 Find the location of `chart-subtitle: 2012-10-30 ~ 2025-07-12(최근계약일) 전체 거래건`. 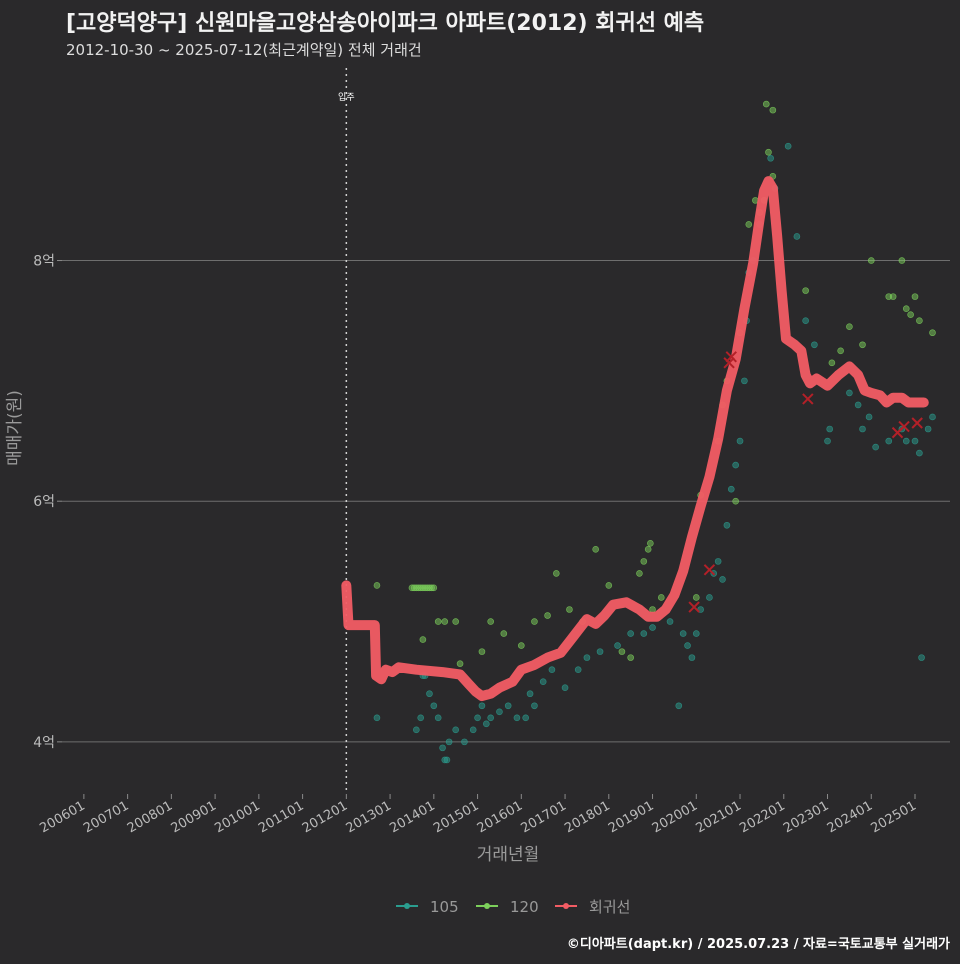

chart-subtitle: 2012-10-30 ~ 2025-07-12(최근계약일) 전체 거래건 is located at coordinates (244, 50).